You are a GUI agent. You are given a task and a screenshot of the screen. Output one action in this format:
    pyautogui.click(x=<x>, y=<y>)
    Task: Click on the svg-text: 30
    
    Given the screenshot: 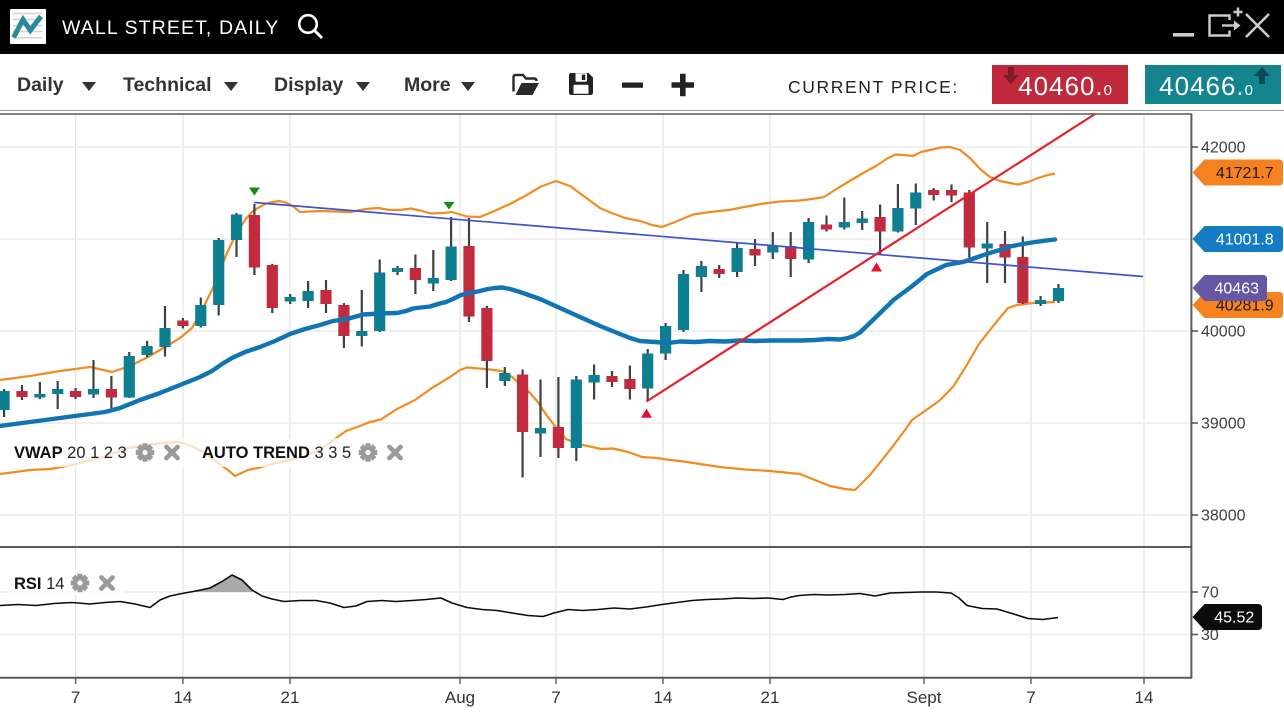 What is the action you would take?
    pyautogui.click(x=1210, y=635)
    